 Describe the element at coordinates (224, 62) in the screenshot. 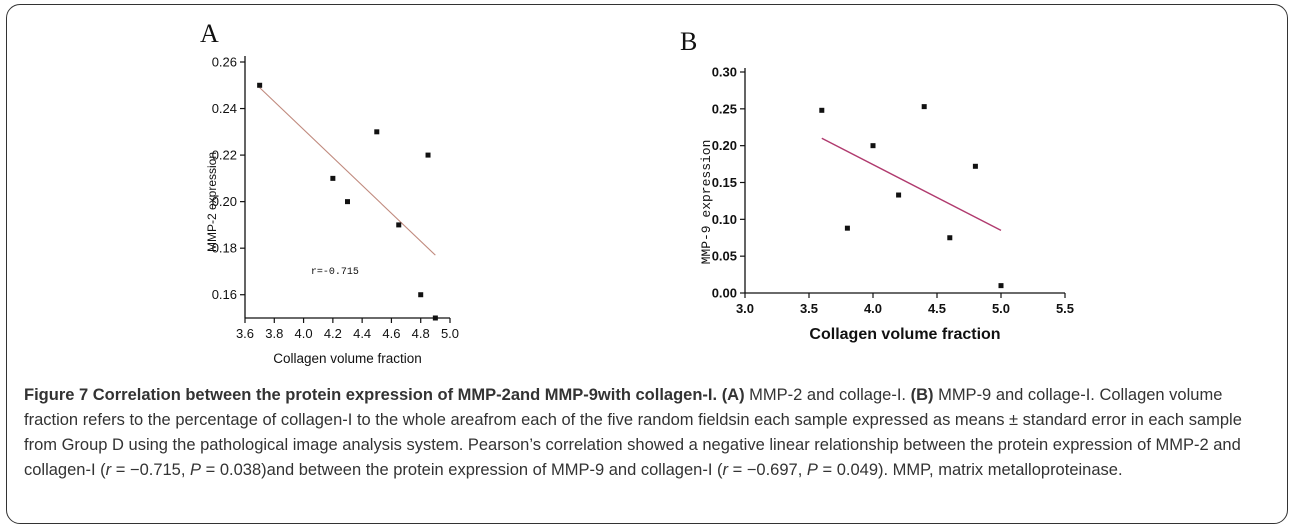

I see `y-tick-label-a: 0.26` at that location.